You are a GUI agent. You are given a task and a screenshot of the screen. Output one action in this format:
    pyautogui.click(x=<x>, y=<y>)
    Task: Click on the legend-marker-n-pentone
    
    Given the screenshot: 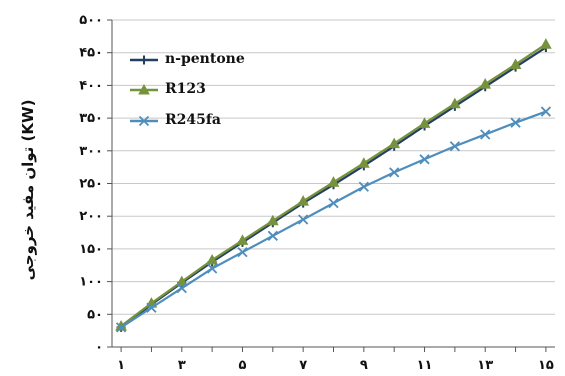 What is the action you would take?
    pyautogui.click(x=144, y=60)
    